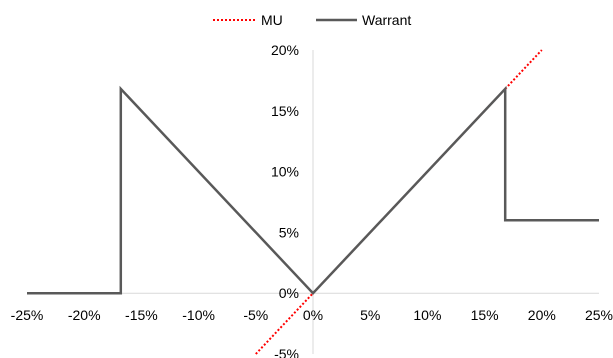  I want to click on y-tick-label: 15%, so click(285, 111).